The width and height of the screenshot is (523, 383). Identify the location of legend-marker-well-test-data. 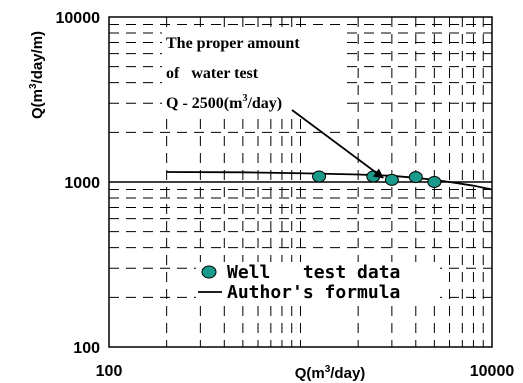
(209, 272).